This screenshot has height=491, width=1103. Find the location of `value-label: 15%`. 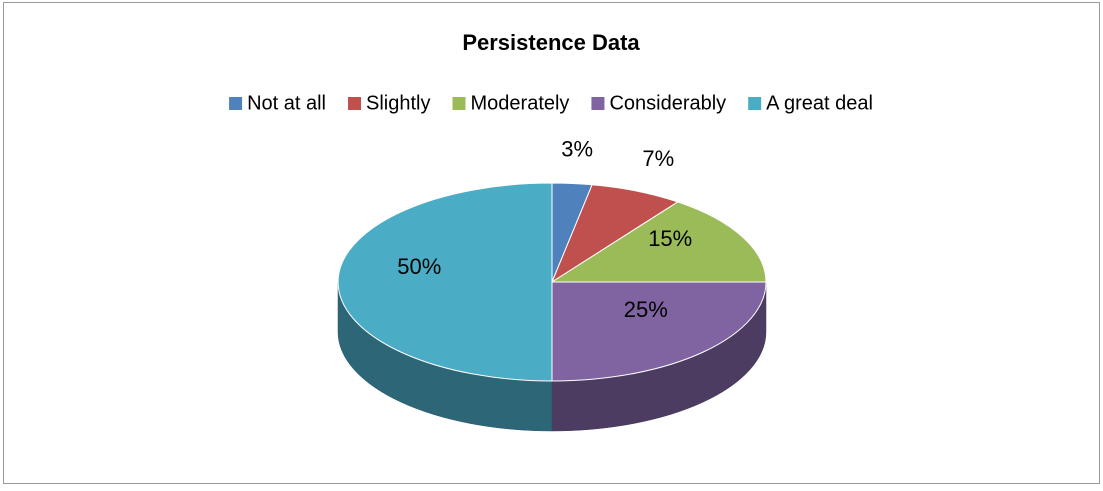

value-label: 15% is located at coordinates (670, 238).